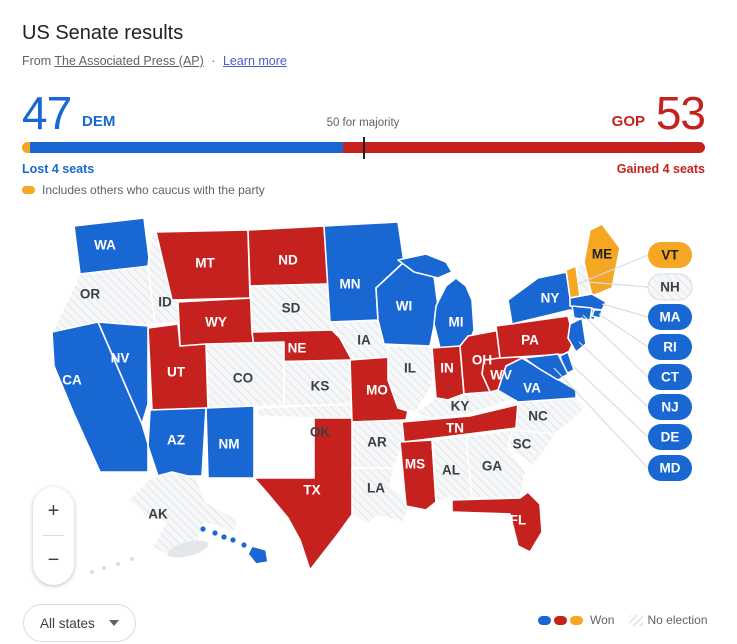 The width and height of the screenshot is (737, 644). Describe the element at coordinates (129, 61) in the screenshot. I see `source-link: The Associated Press (AP)` at that location.